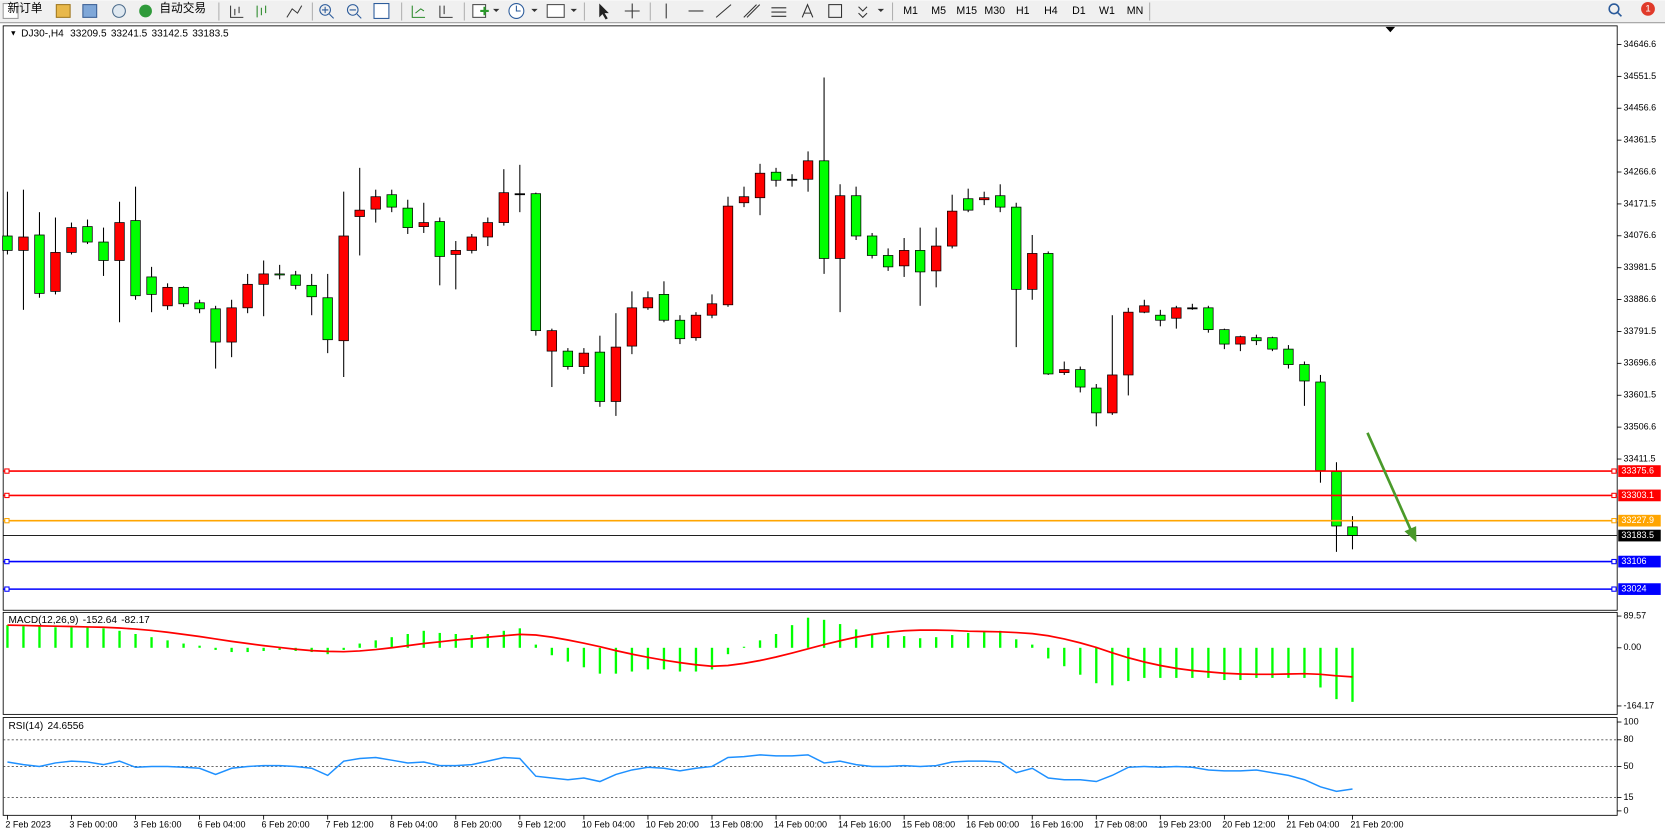 This screenshot has width=1665, height=838. I want to click on timeframe-button: M1, so click(910, 11).